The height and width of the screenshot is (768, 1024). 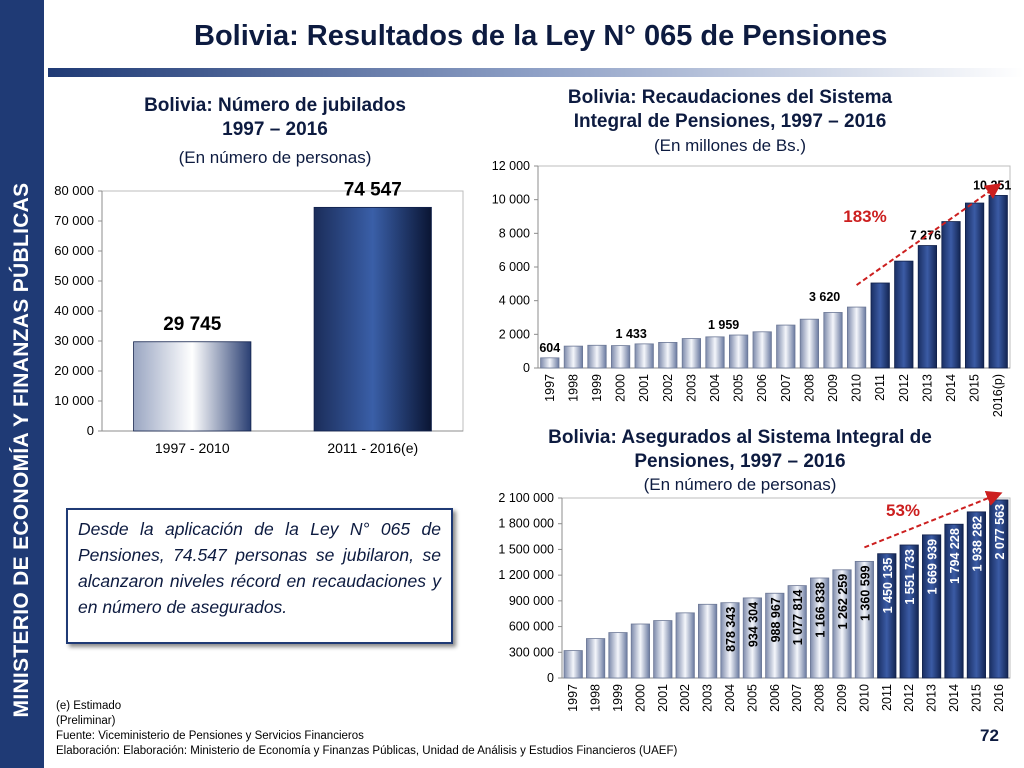 What do you see at coordinates (797, 698) in the screenshot?
I see `x-tick-label: 2007` at bounding box center [797, 698].